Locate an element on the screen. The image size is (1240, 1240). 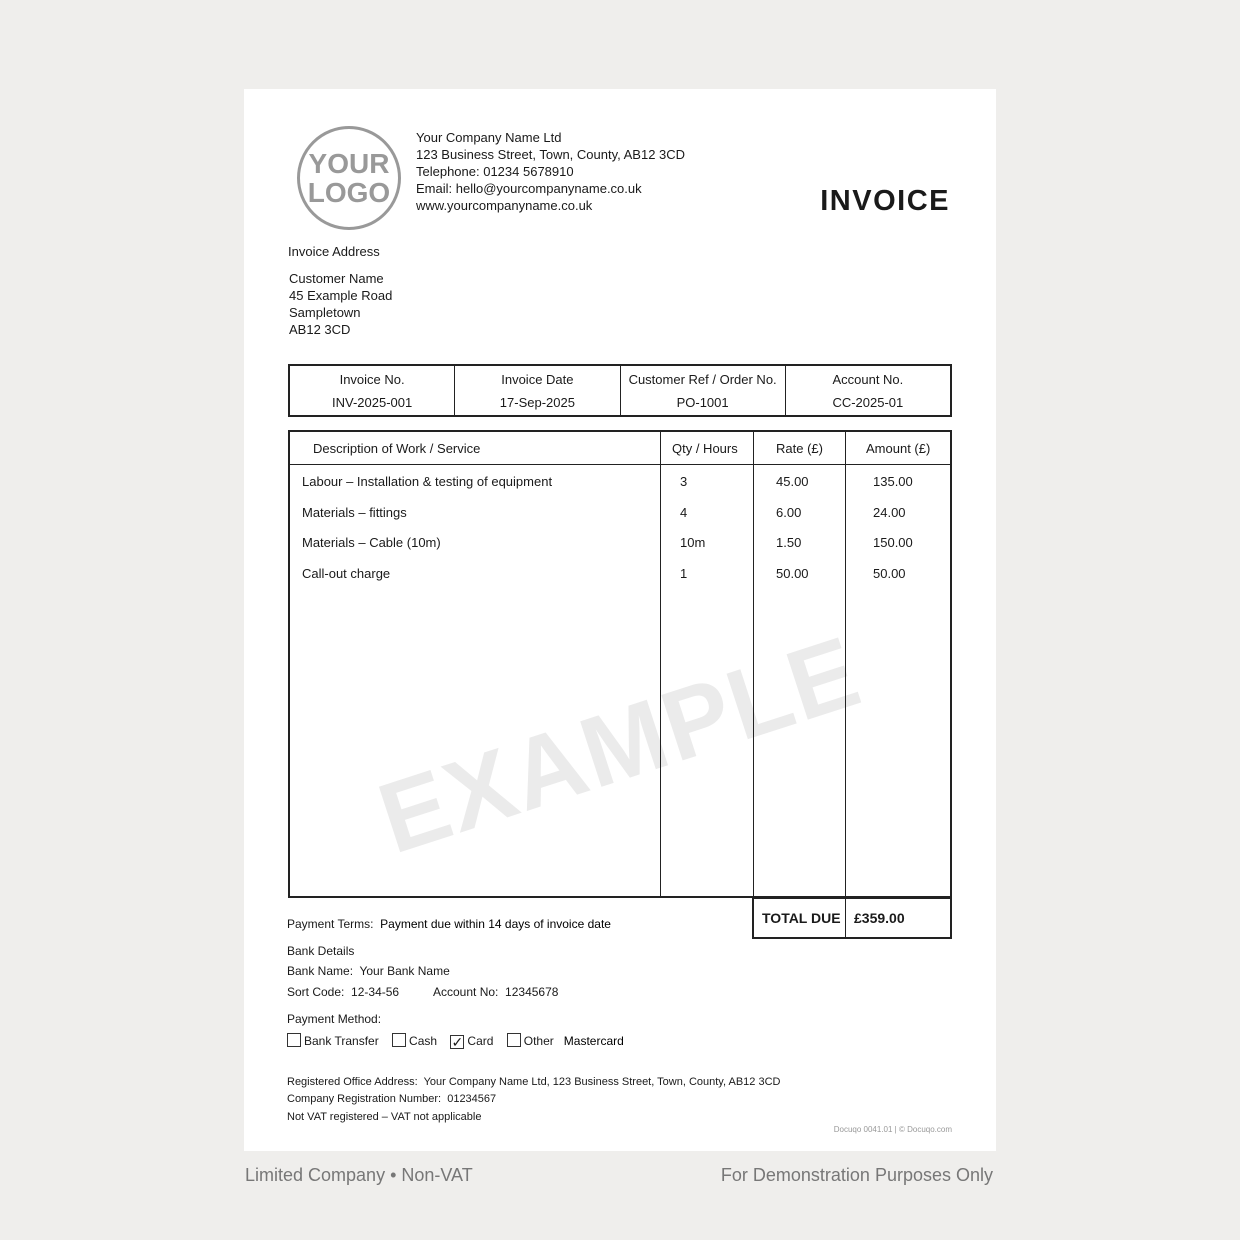
col-header-qty: Qty / Hours is located at coordinates (705, 448).